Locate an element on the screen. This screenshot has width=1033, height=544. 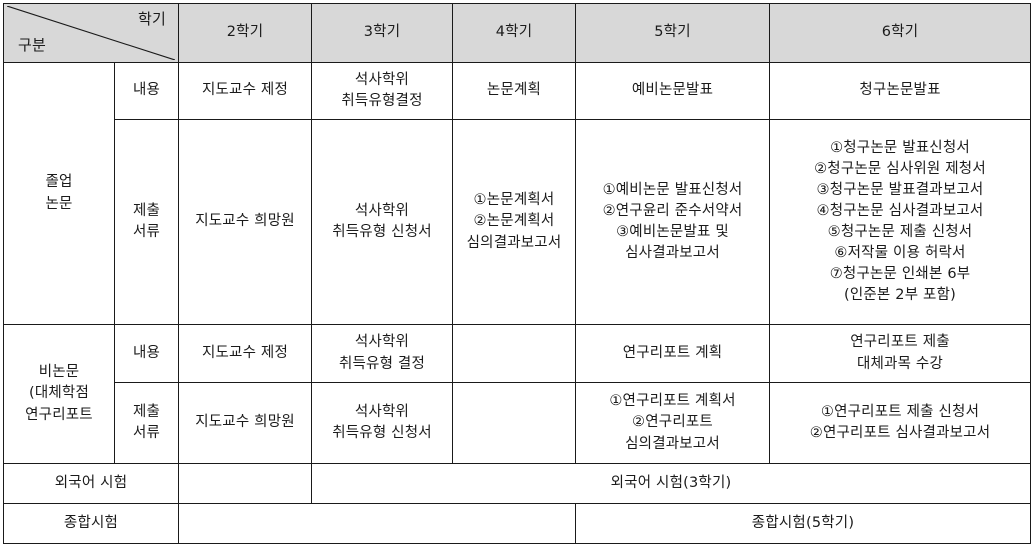
section-label-thesis: 졸업 논문 is located at coordinates (59, 193).